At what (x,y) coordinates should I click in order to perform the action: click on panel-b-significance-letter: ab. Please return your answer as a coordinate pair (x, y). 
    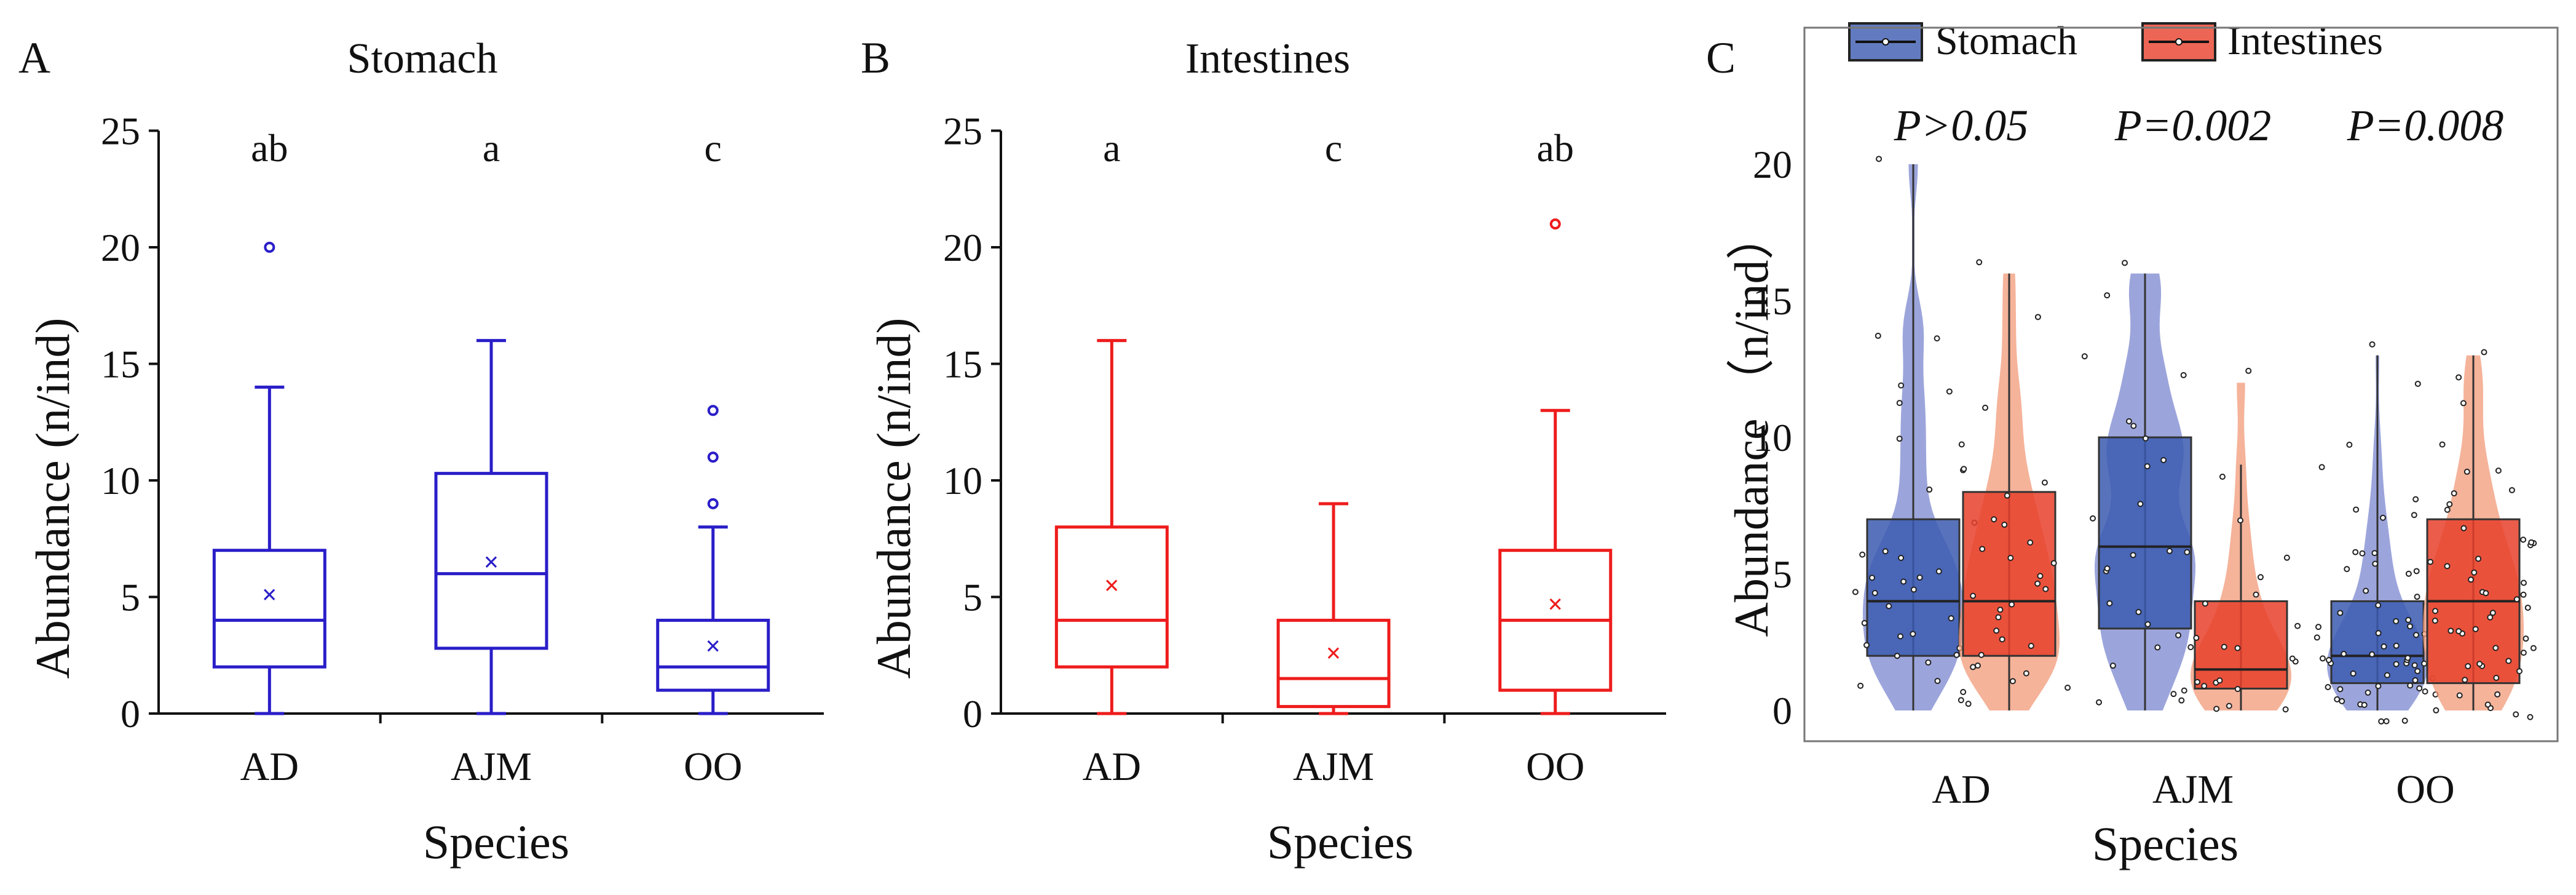
    Looking at the image, I should click on (1555, 148).